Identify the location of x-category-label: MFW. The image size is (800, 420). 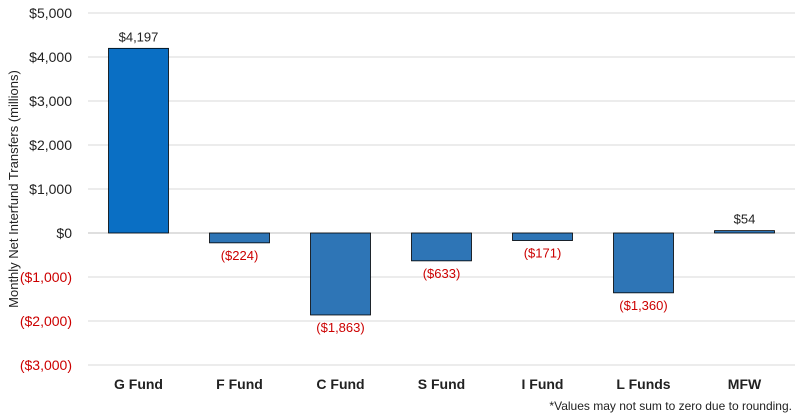
(745, 384).